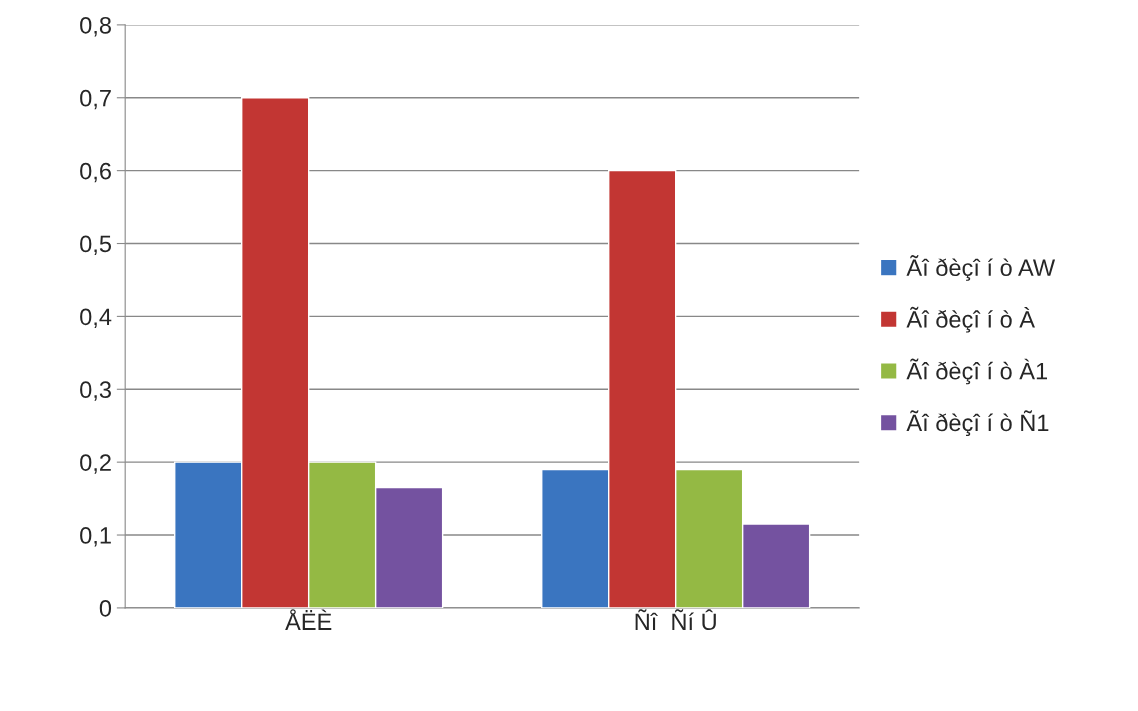 The height and width of the screenshot is (711, 1138). Describe the element at coordinates (977, 423) in the screenshot. I see `legend-label: Ãî ðèçî í ò Ñ1` at that location.